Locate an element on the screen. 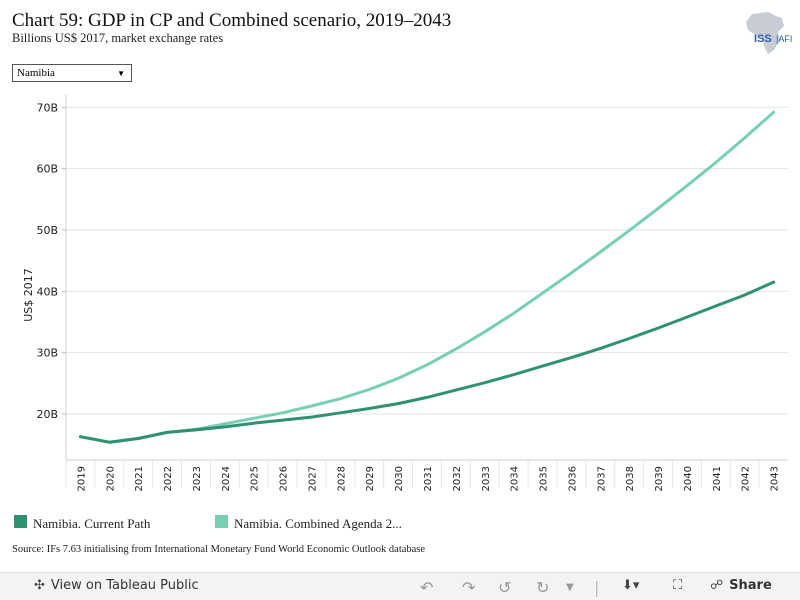 Image resolution: width=800 pixels, height=600 pixels. x-tick-label: 2041 is located at coordinates (717, 478).